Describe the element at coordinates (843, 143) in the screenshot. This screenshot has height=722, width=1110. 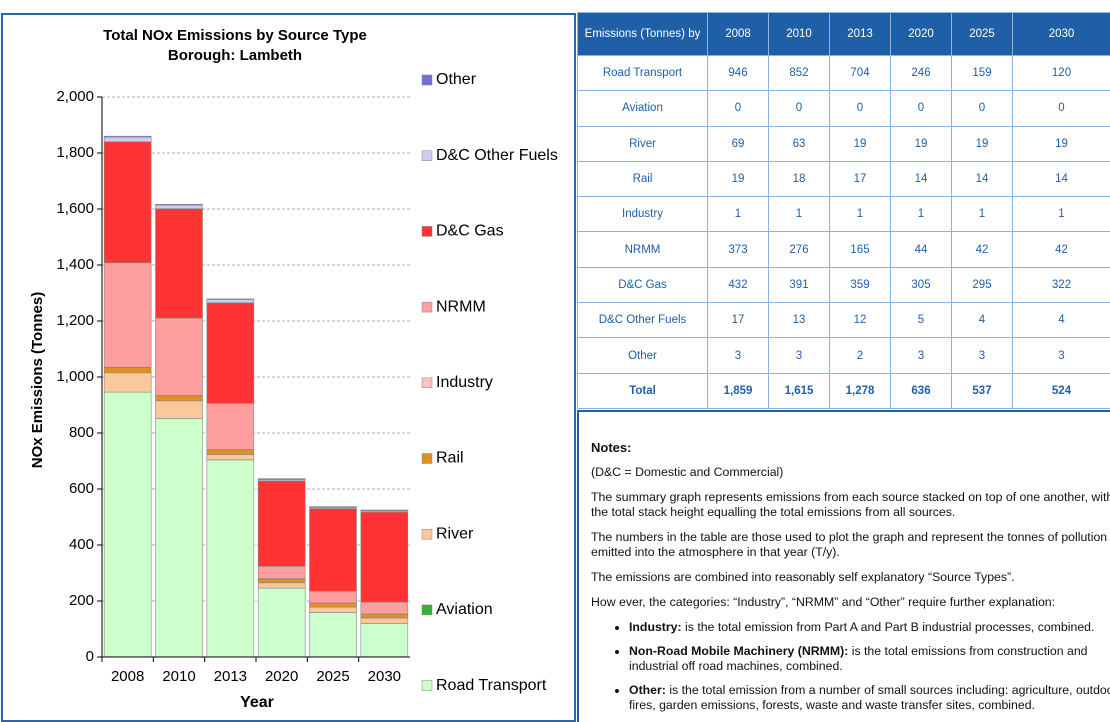
I see `table-row: River 69 63 19 19 19 19` at that location.